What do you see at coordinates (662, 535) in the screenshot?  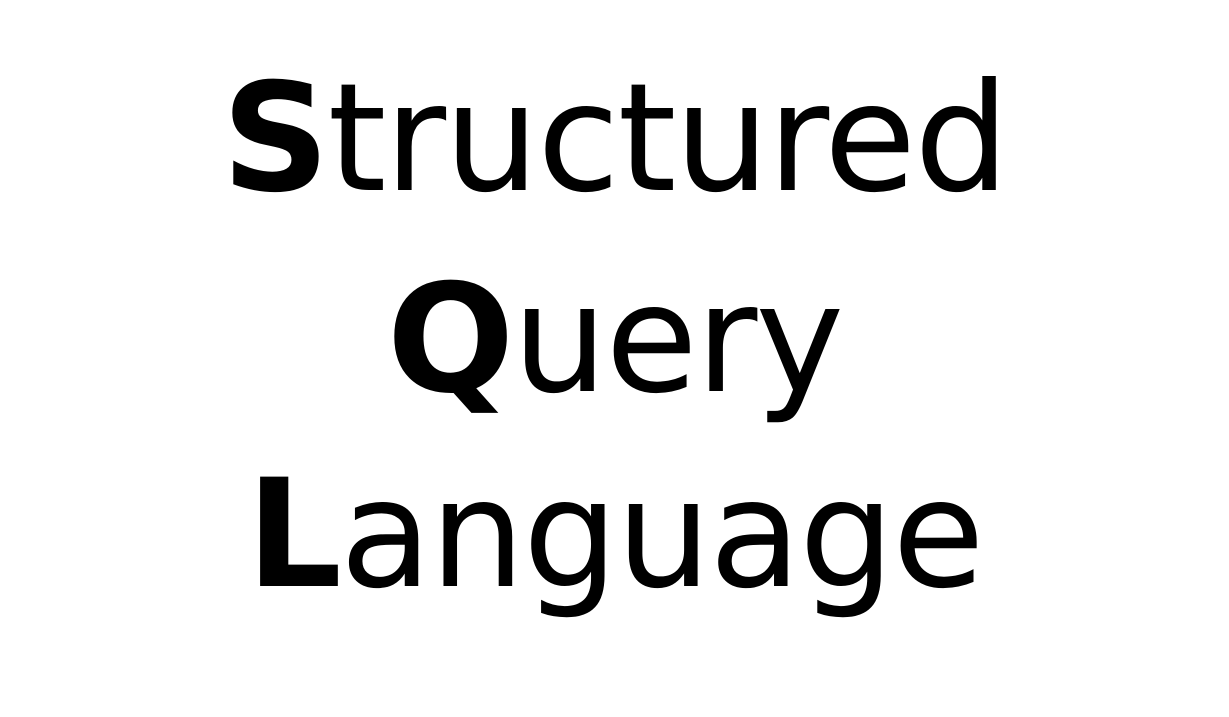 I see `acronym-word-rest-language: anguage` at bounding box center [662, 535].